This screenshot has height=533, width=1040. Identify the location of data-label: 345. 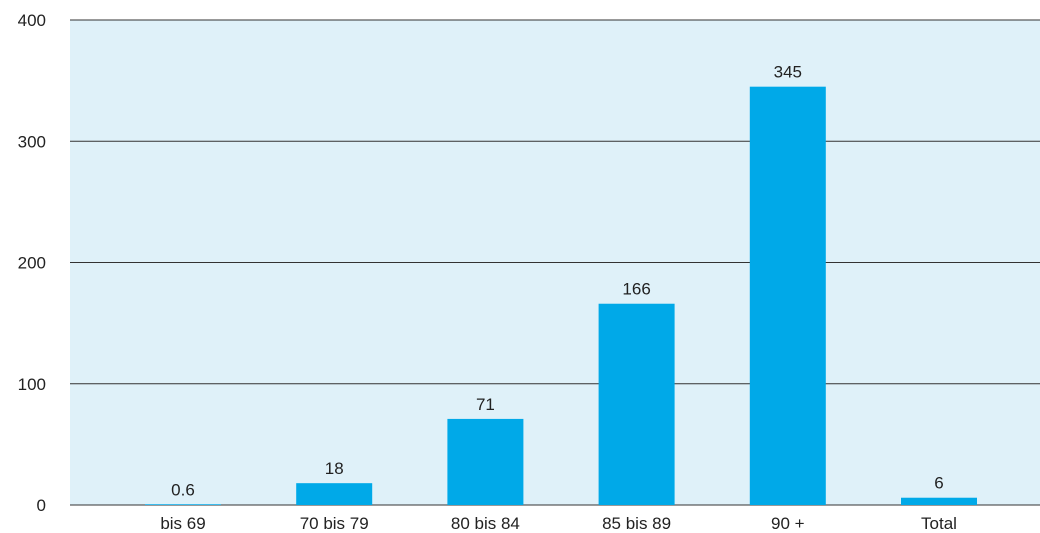
(788, 72).